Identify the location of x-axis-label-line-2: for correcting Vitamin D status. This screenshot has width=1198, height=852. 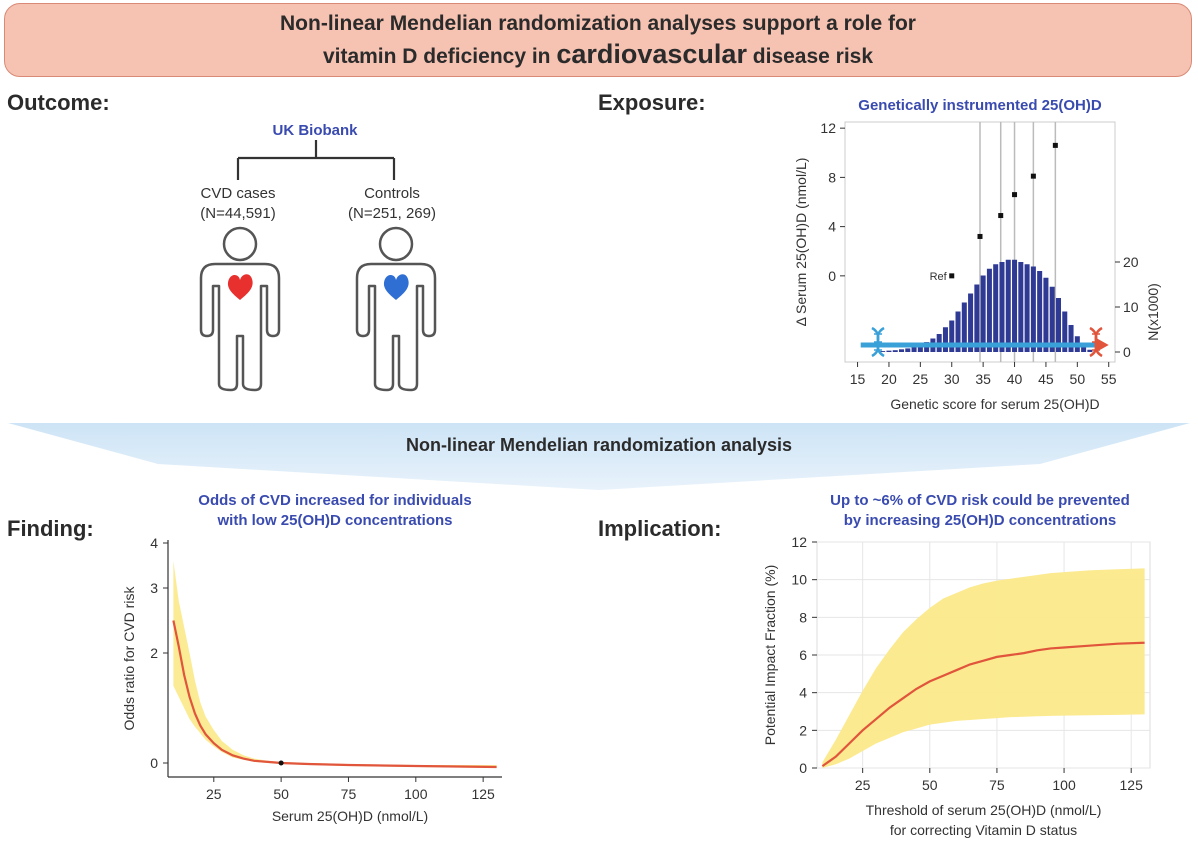
(983, 830).